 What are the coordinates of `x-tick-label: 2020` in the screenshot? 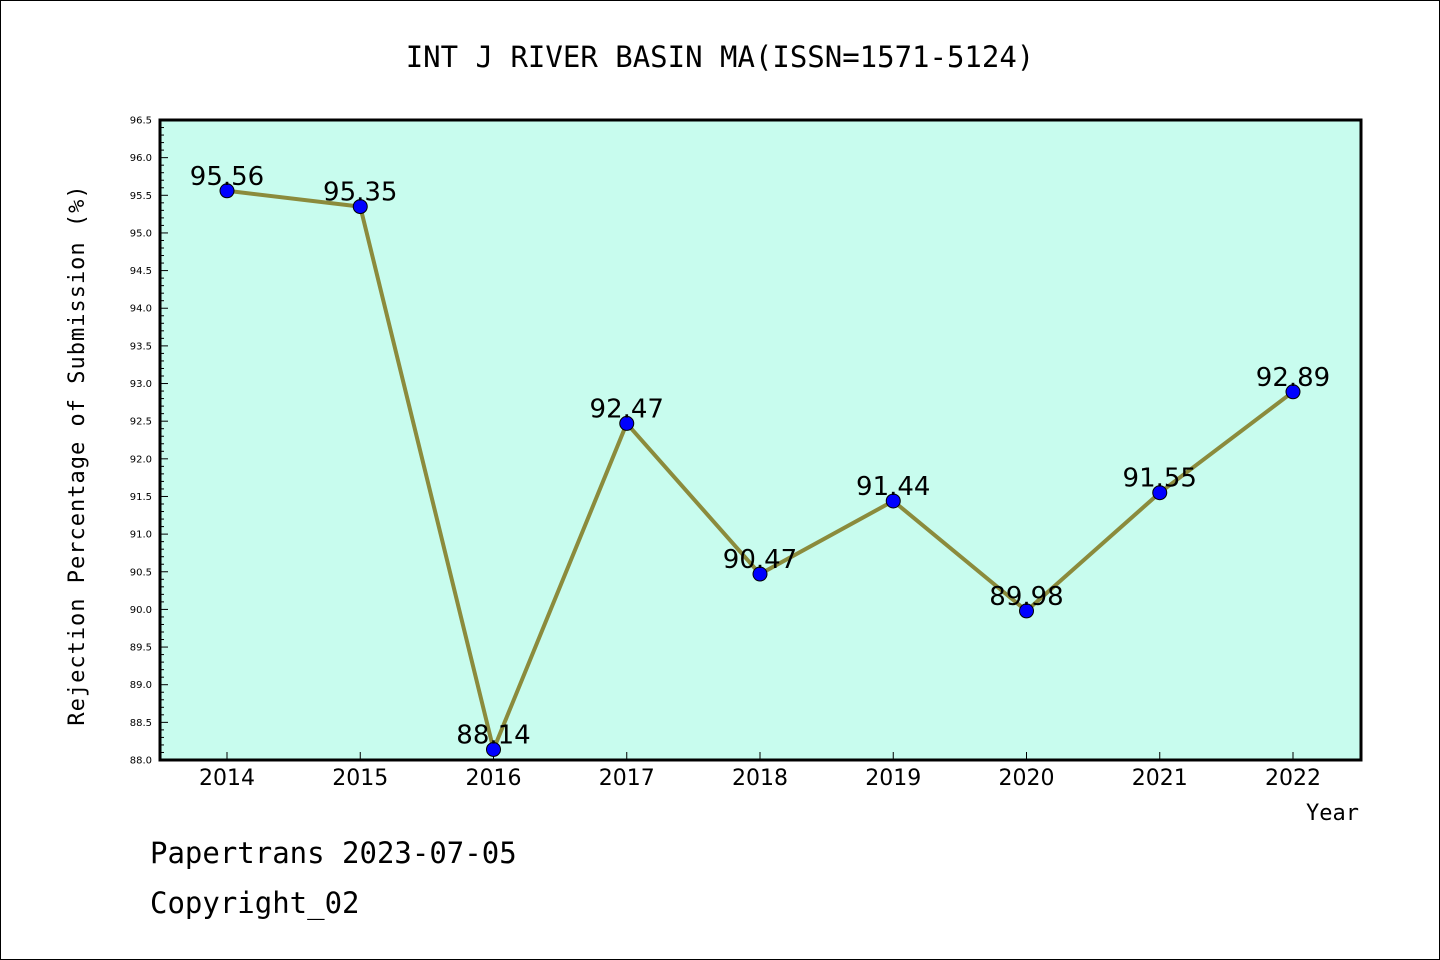 It's located at (1027, 778).